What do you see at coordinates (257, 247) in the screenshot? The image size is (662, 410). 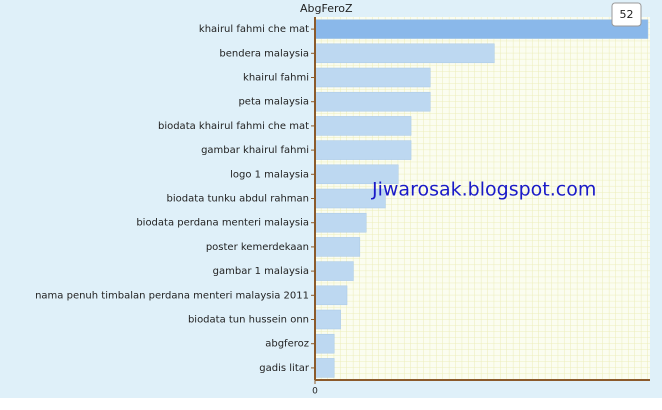 I see `y-tick-label: poster kemerdekaan` at bounding box center [257, 247].